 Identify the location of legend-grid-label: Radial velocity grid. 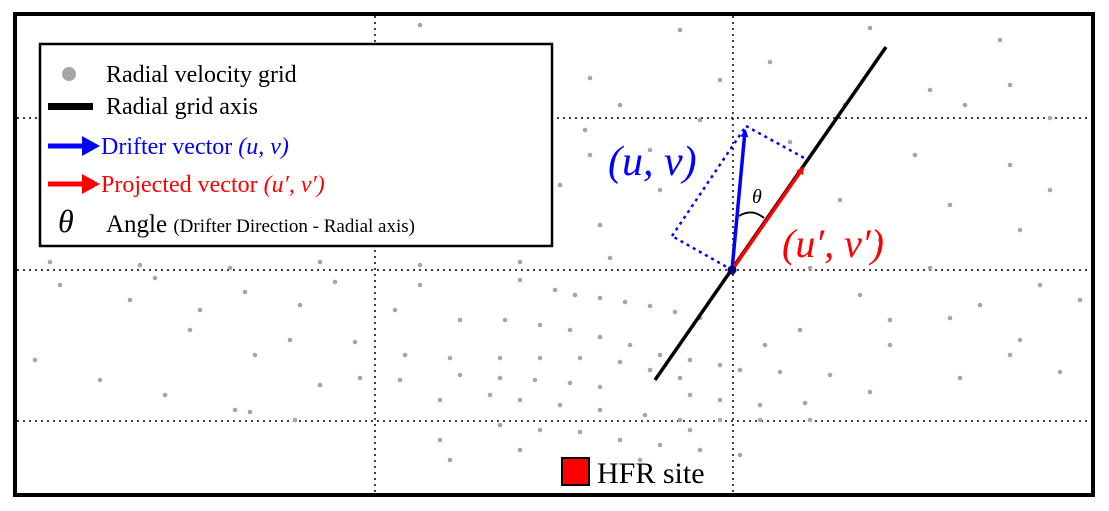
(201, 75).